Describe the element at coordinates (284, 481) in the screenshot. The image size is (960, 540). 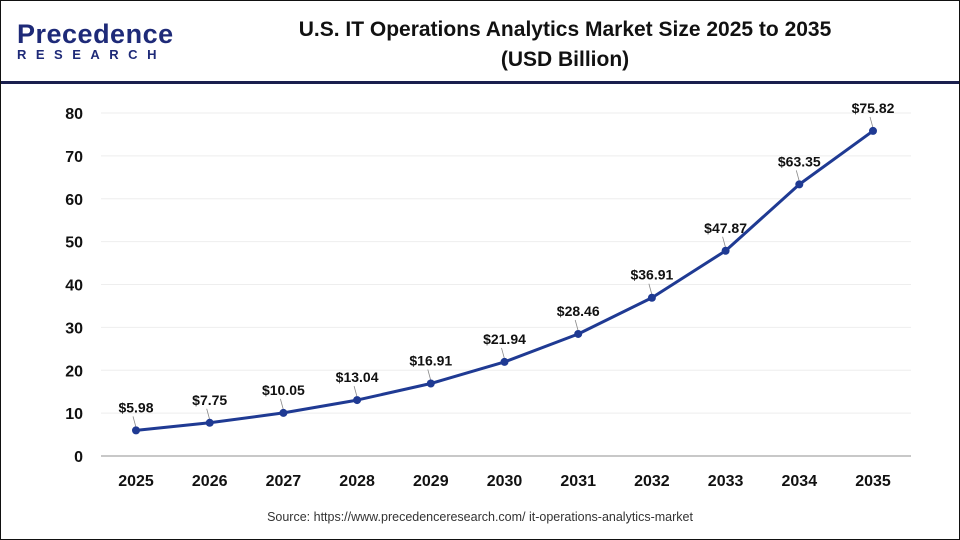
I see `x-tick-label: 2027` at that location.